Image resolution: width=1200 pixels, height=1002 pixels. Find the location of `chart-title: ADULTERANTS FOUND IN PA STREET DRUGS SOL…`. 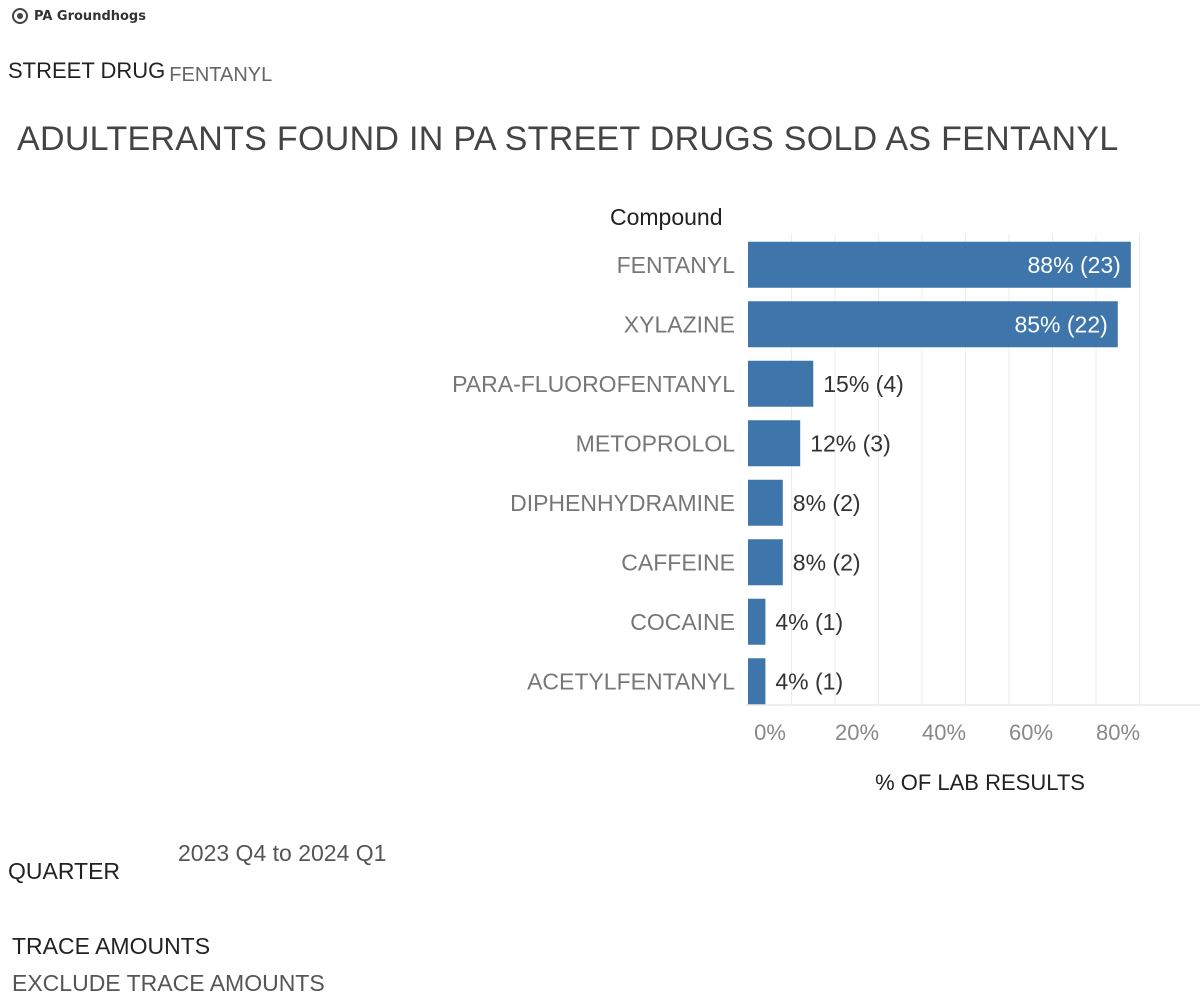

chart-title: ADULTERANTS FOUND IN PA STREET DRUGS SOL… is located at coordinates (568, 139).